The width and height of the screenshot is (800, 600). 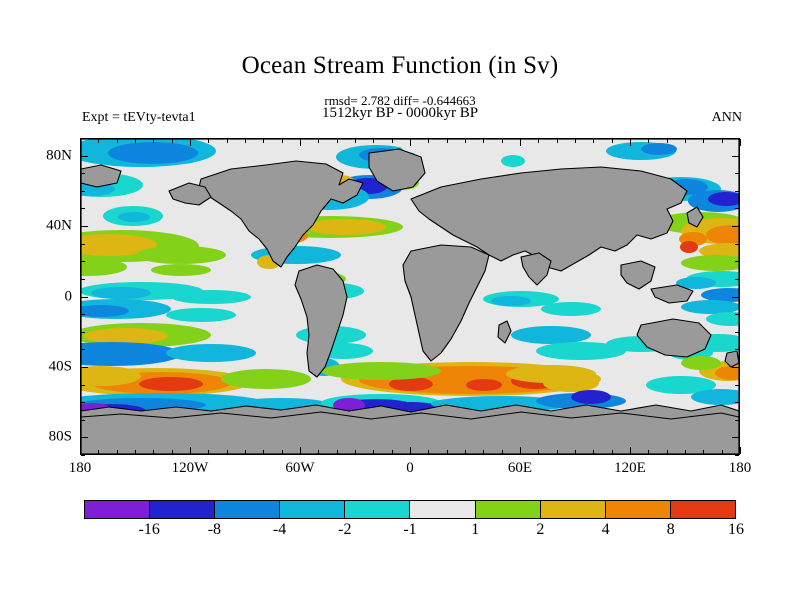 What do you see at coordinates (520, 468) in the screenshot?
I see `x-tick-label: 60E` at bounding box center [520, 468].